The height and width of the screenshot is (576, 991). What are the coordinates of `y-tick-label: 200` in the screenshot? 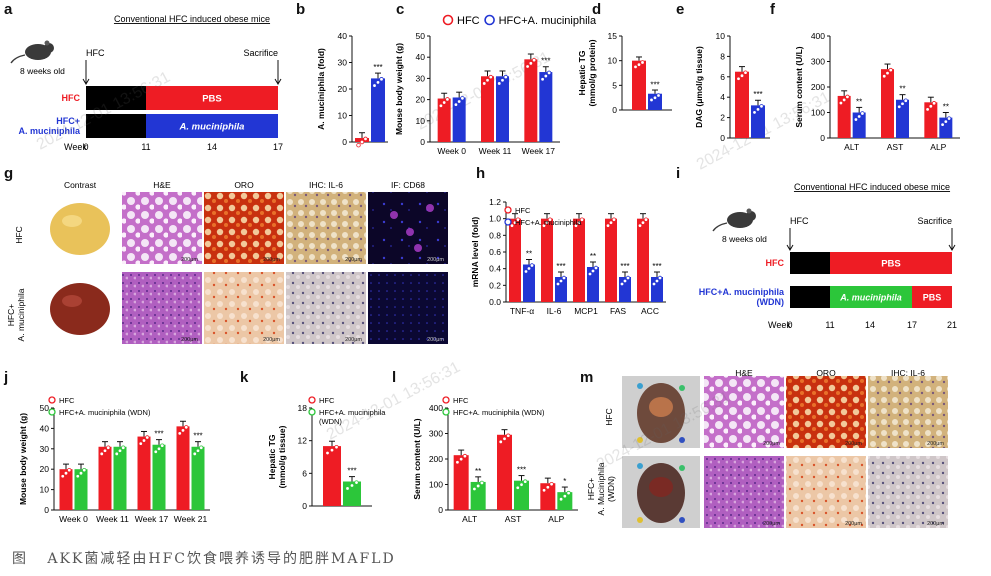 It's located at (436, 459).